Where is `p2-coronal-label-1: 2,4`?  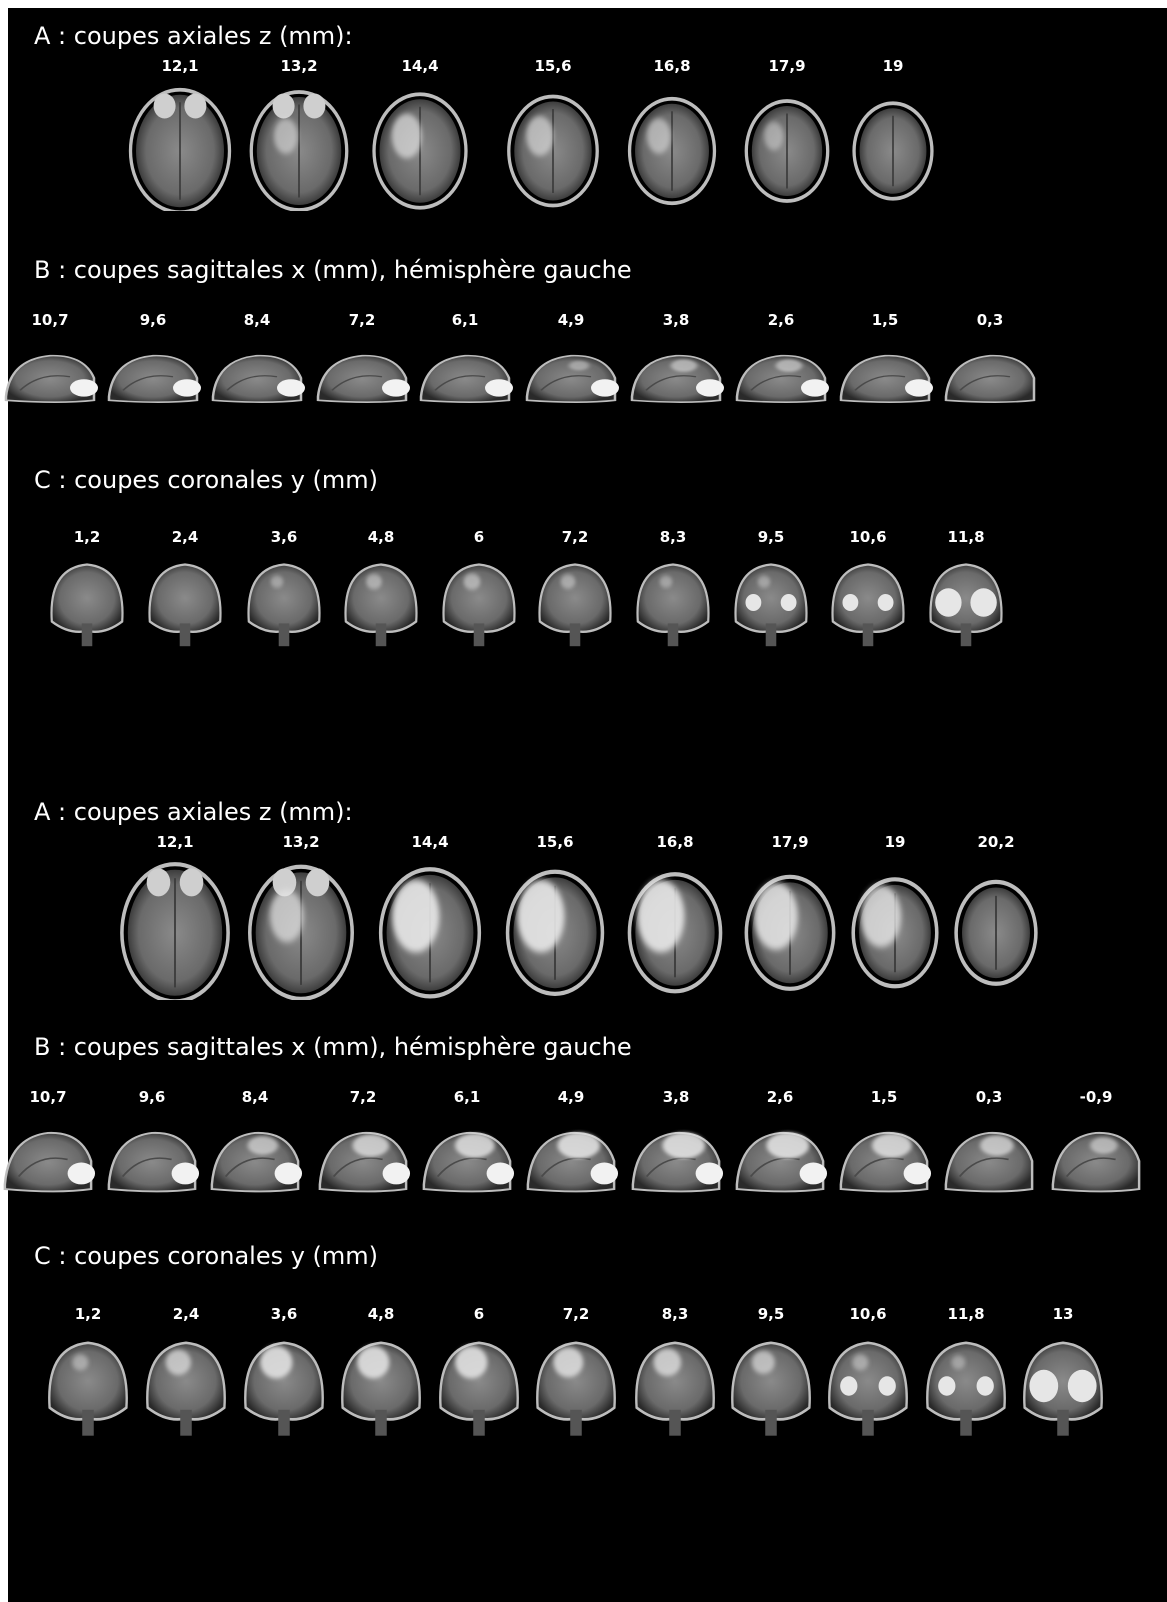 p2-coronal-label-1: 2,4 is located at coordinates (186, 1314).